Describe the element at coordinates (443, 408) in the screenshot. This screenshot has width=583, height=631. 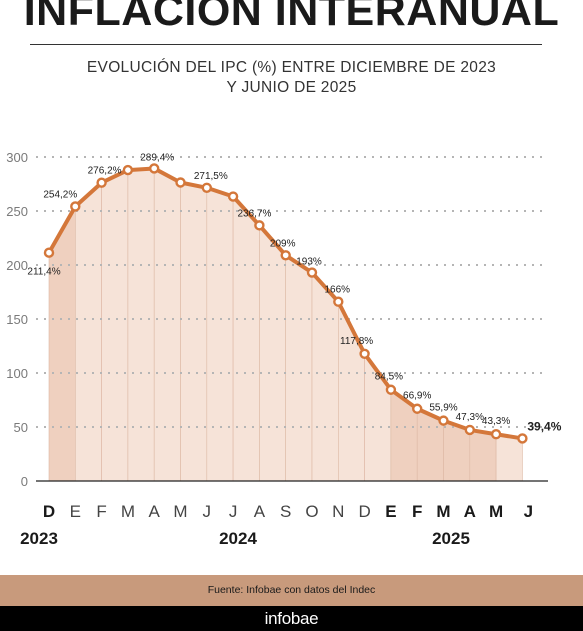
I see `data-label: 55,9%` at that location.